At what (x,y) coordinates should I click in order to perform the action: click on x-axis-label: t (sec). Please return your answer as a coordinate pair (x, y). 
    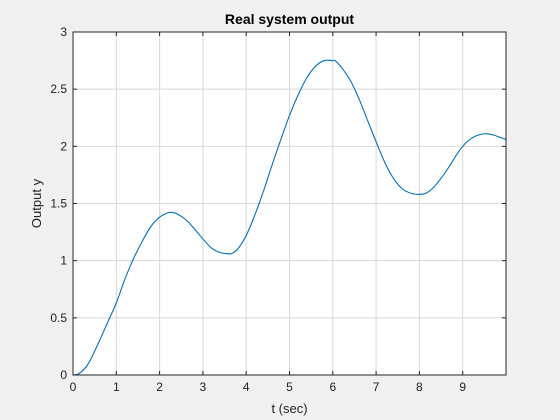
    Looking at the image, I should click on (289, 408).